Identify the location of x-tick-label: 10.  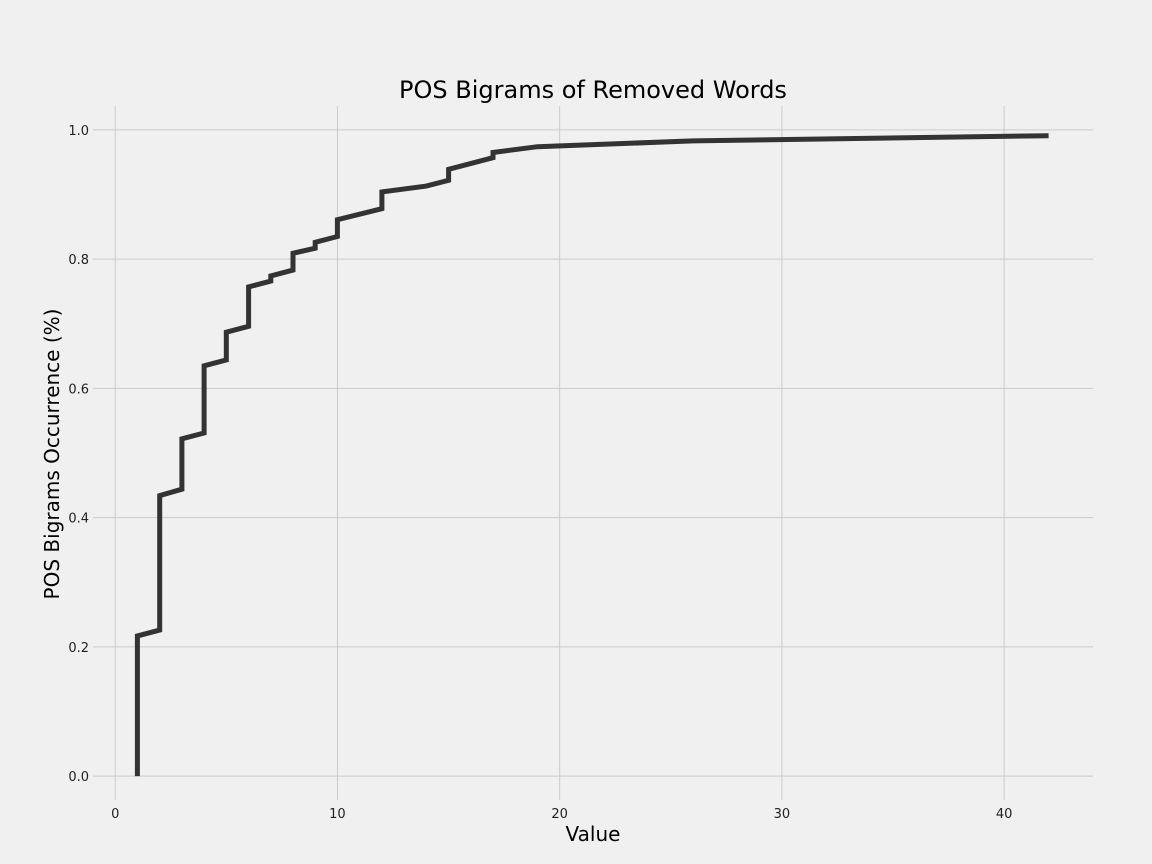
(337, 814).